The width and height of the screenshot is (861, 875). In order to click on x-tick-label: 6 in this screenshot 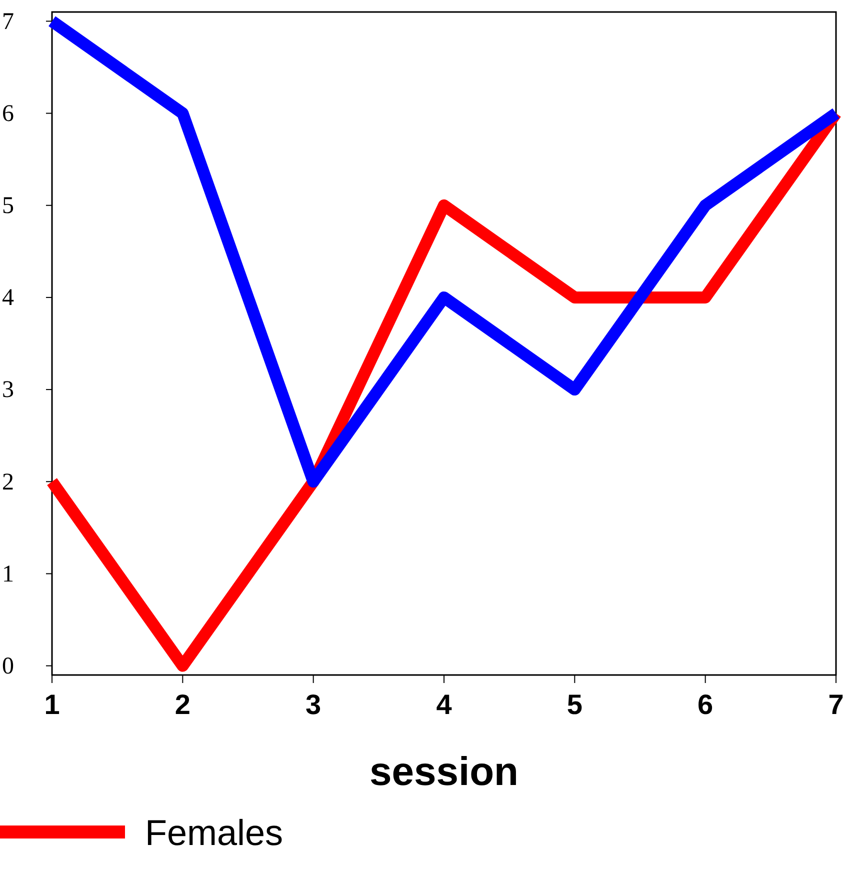, I will do `click(706, 704)`.